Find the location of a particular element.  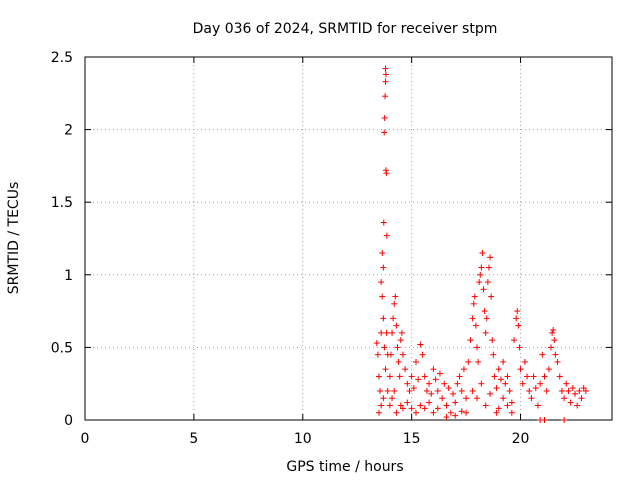

y-tick-label: 2 is located at coordinates (68, 131).